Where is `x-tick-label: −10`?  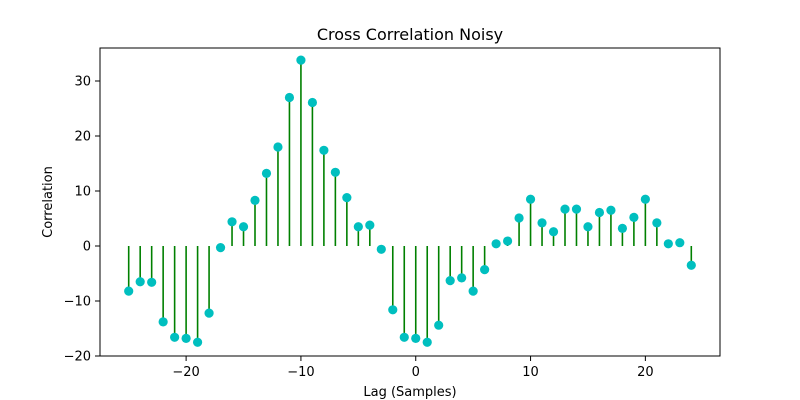
x-tick-label: −10 is located at coordinates (300, 372).